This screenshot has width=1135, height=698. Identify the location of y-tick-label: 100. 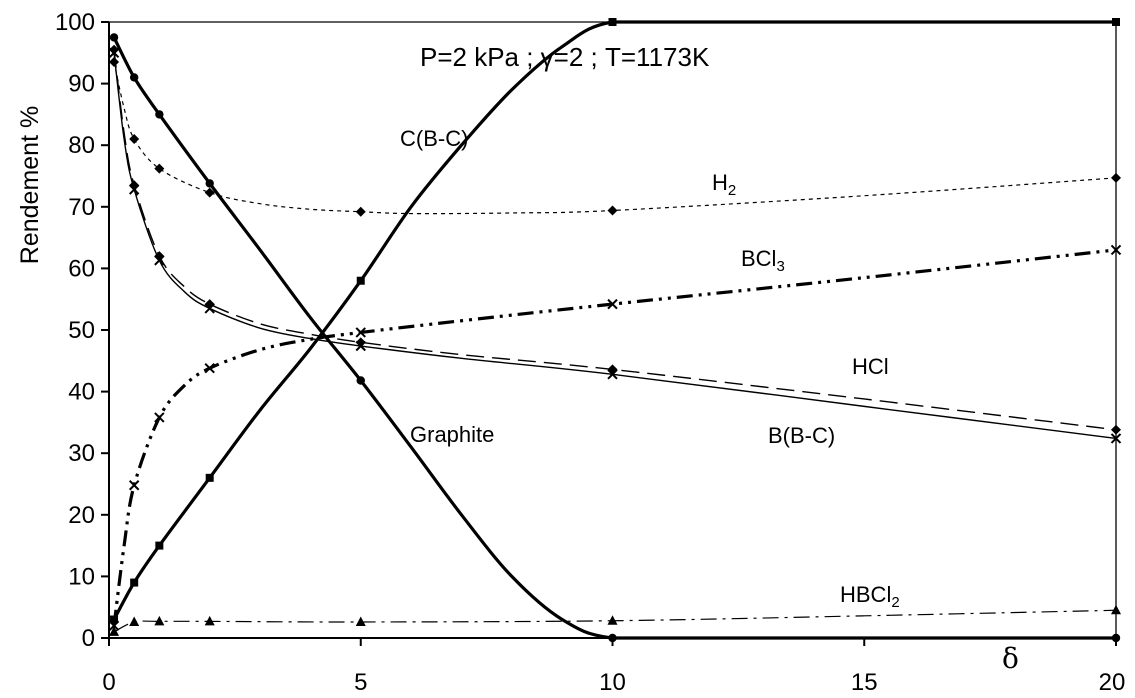
(75, 22).